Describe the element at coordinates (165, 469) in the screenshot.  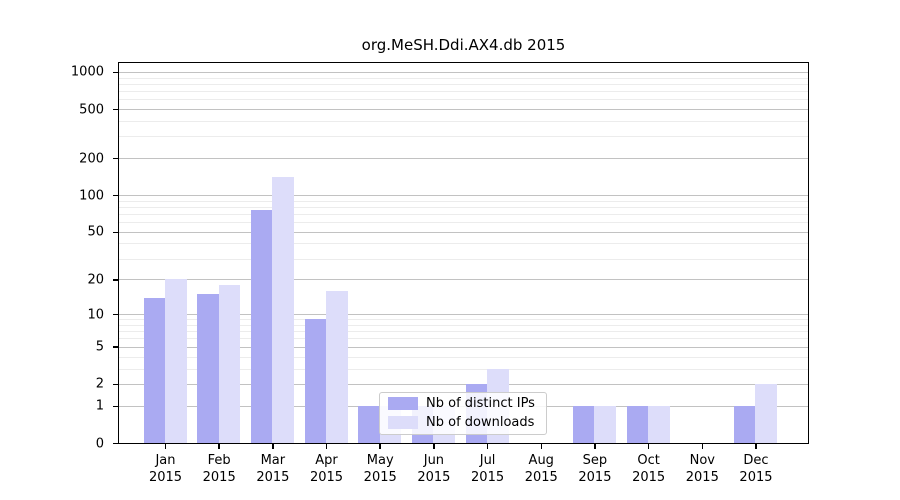
I see `x-axis-tick-label: Jan 2015` at that location.